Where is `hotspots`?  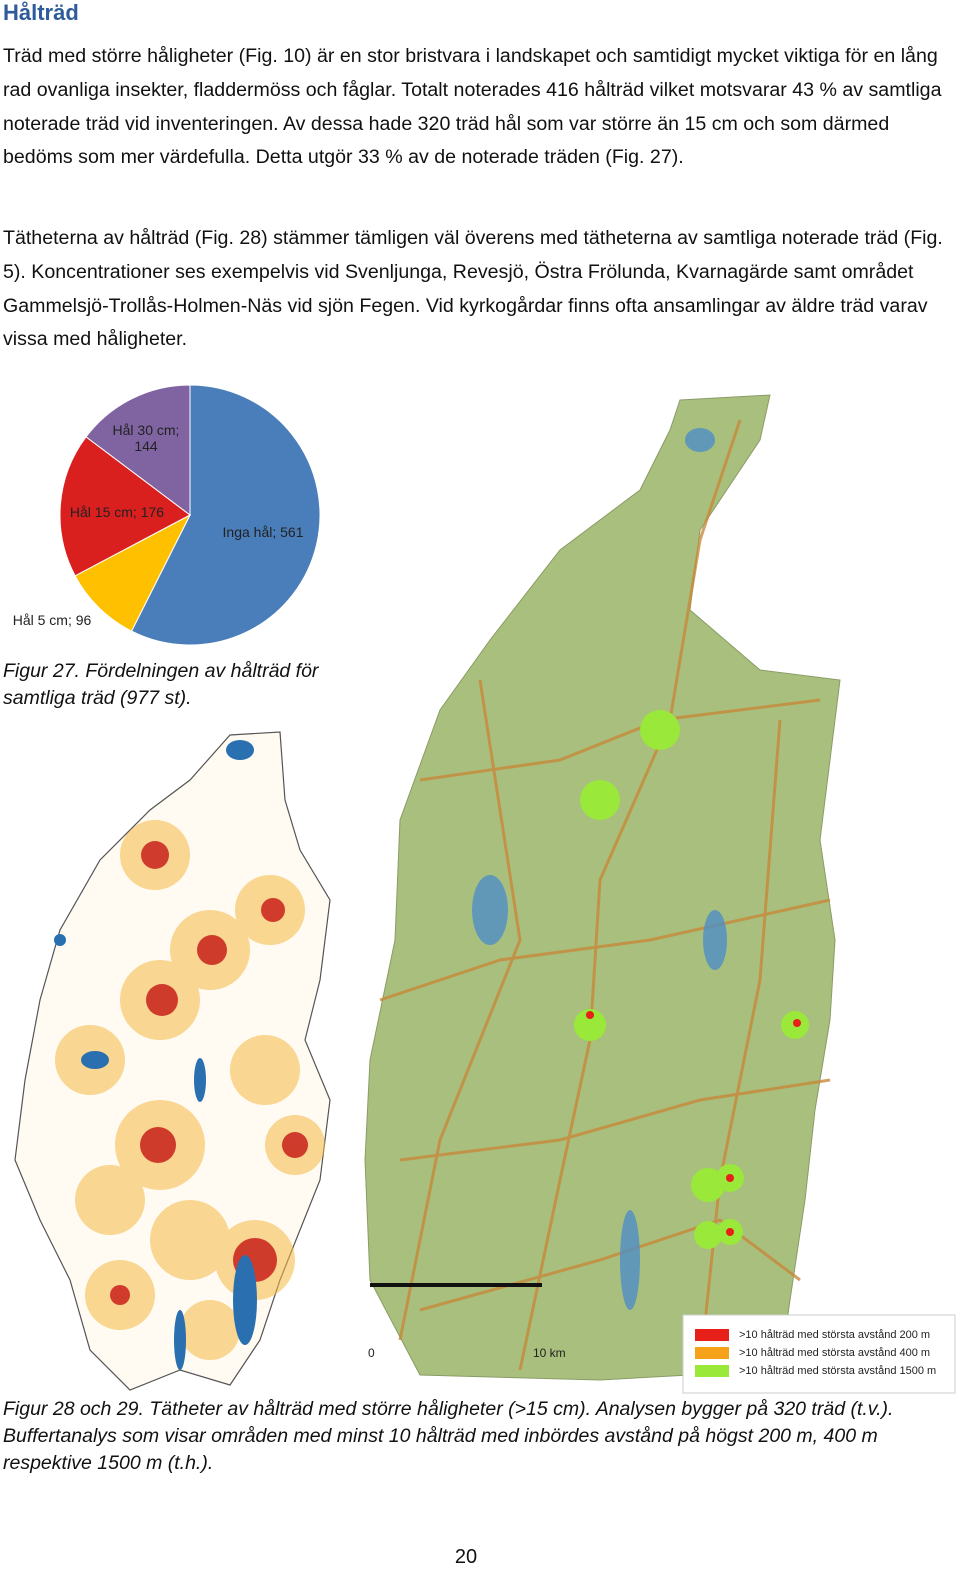 hotspots is located at coordinates (693, 1123).